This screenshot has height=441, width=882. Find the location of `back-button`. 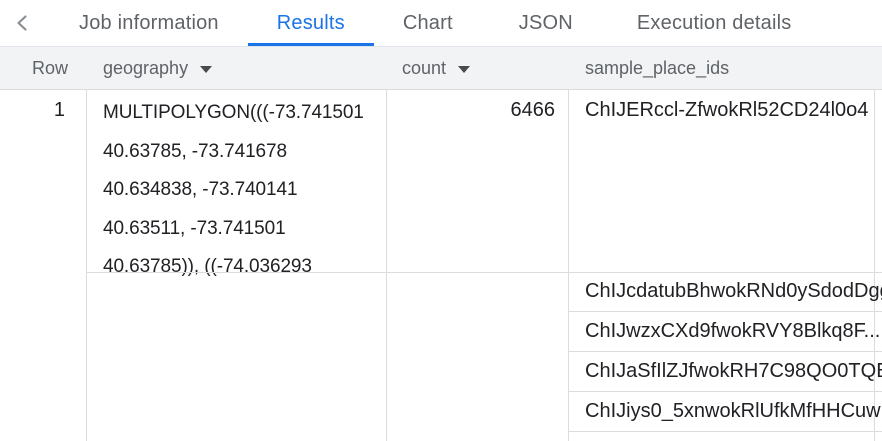

back-button is located at coordinates (23, 23).